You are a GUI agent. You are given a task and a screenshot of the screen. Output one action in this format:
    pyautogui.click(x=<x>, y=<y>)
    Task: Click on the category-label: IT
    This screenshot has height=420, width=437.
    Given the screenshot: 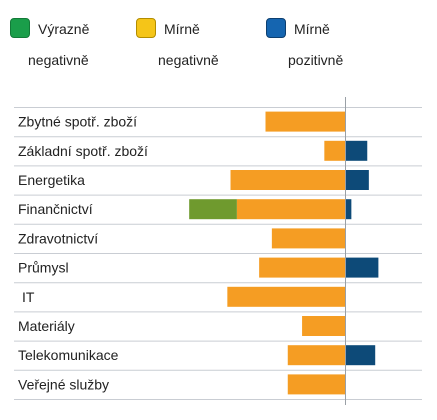 What is the action you would take?
    pyautogui.click(x=28, y=297)
    